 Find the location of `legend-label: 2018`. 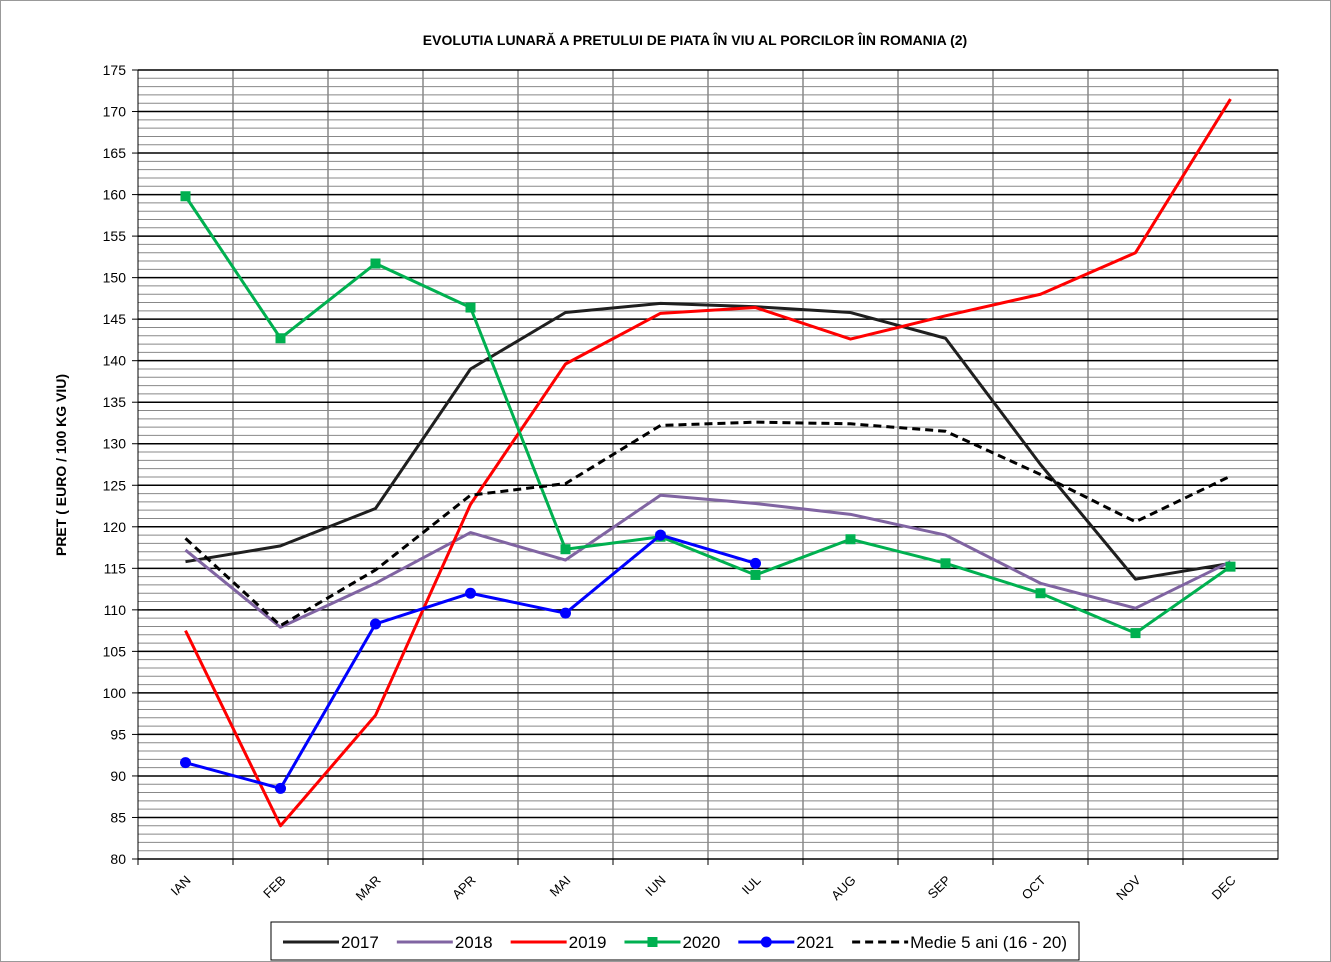

legend-label: 2018 is located at coordinates (474, 942).